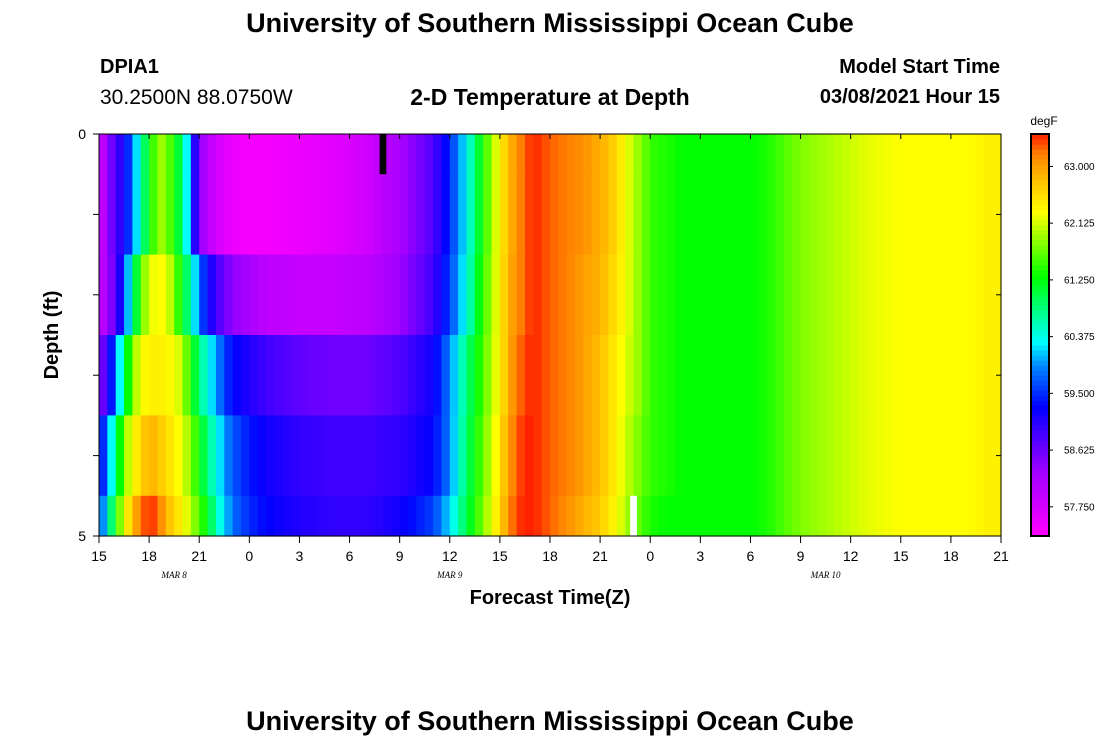 This screenshot has height=750, width=1100. I want to click on x-tick-label: 6, so click(751, 556).